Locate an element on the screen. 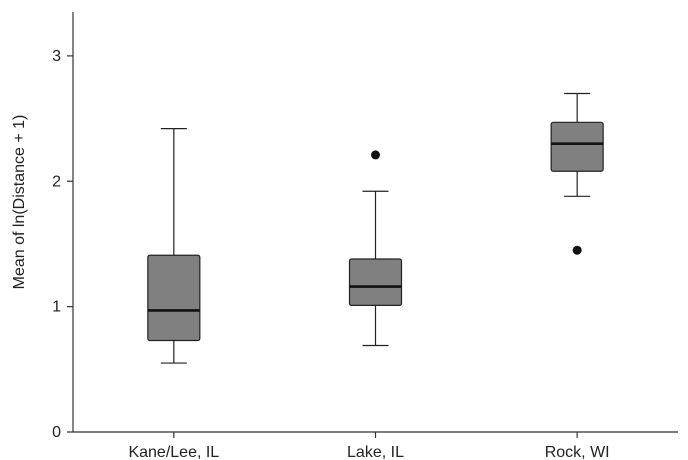 This screenshot has width=688, height=460. x-tick-label: Lake, IL is located at coordinates (375, 452).